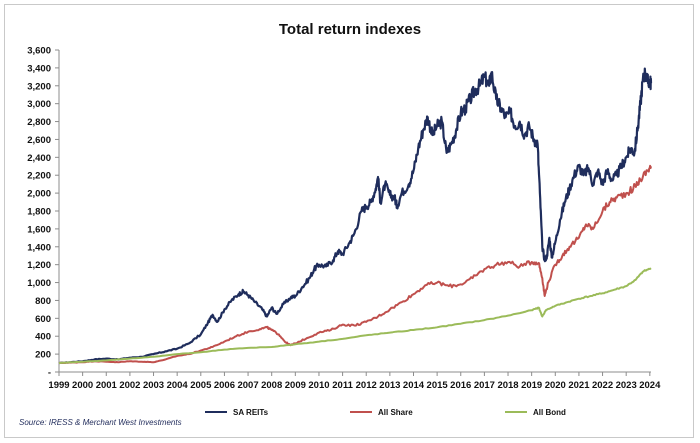 Image resolution: width=700 pixels, height=443 pixels. Describe the element at coordinates (43, 319) in the screenshot. I see `y-tick-label: 600` at that location.